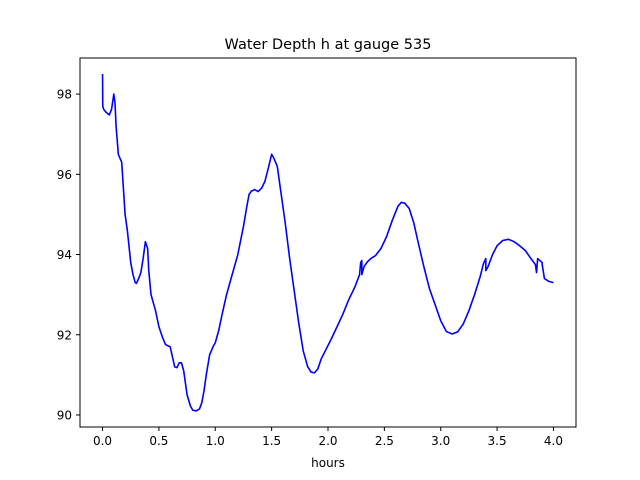 This screenshot has width=640, height=480. What do you see at coordinates (64, 335) in the screenshot?
I see `y-tick-label: 92` at bounding box center [64, 335].